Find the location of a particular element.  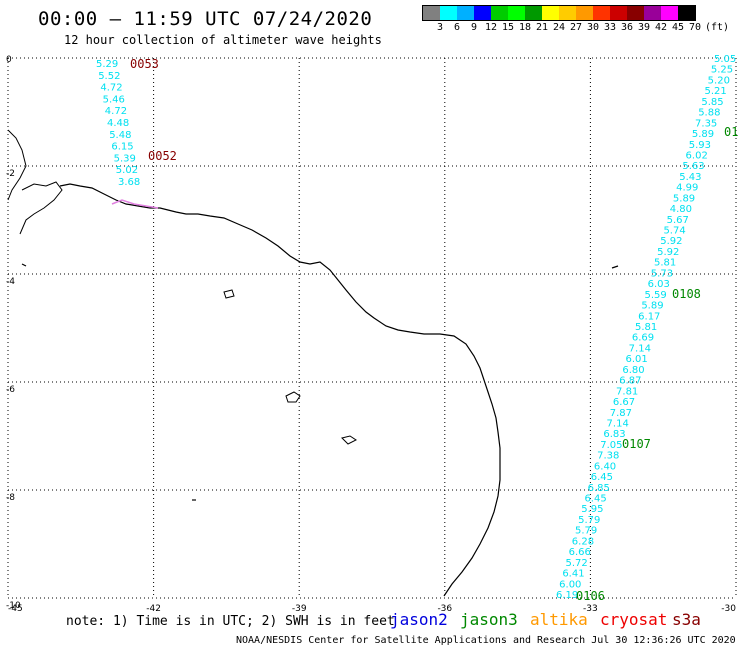

legend-label: 12 is located at coordinates (491, 27).